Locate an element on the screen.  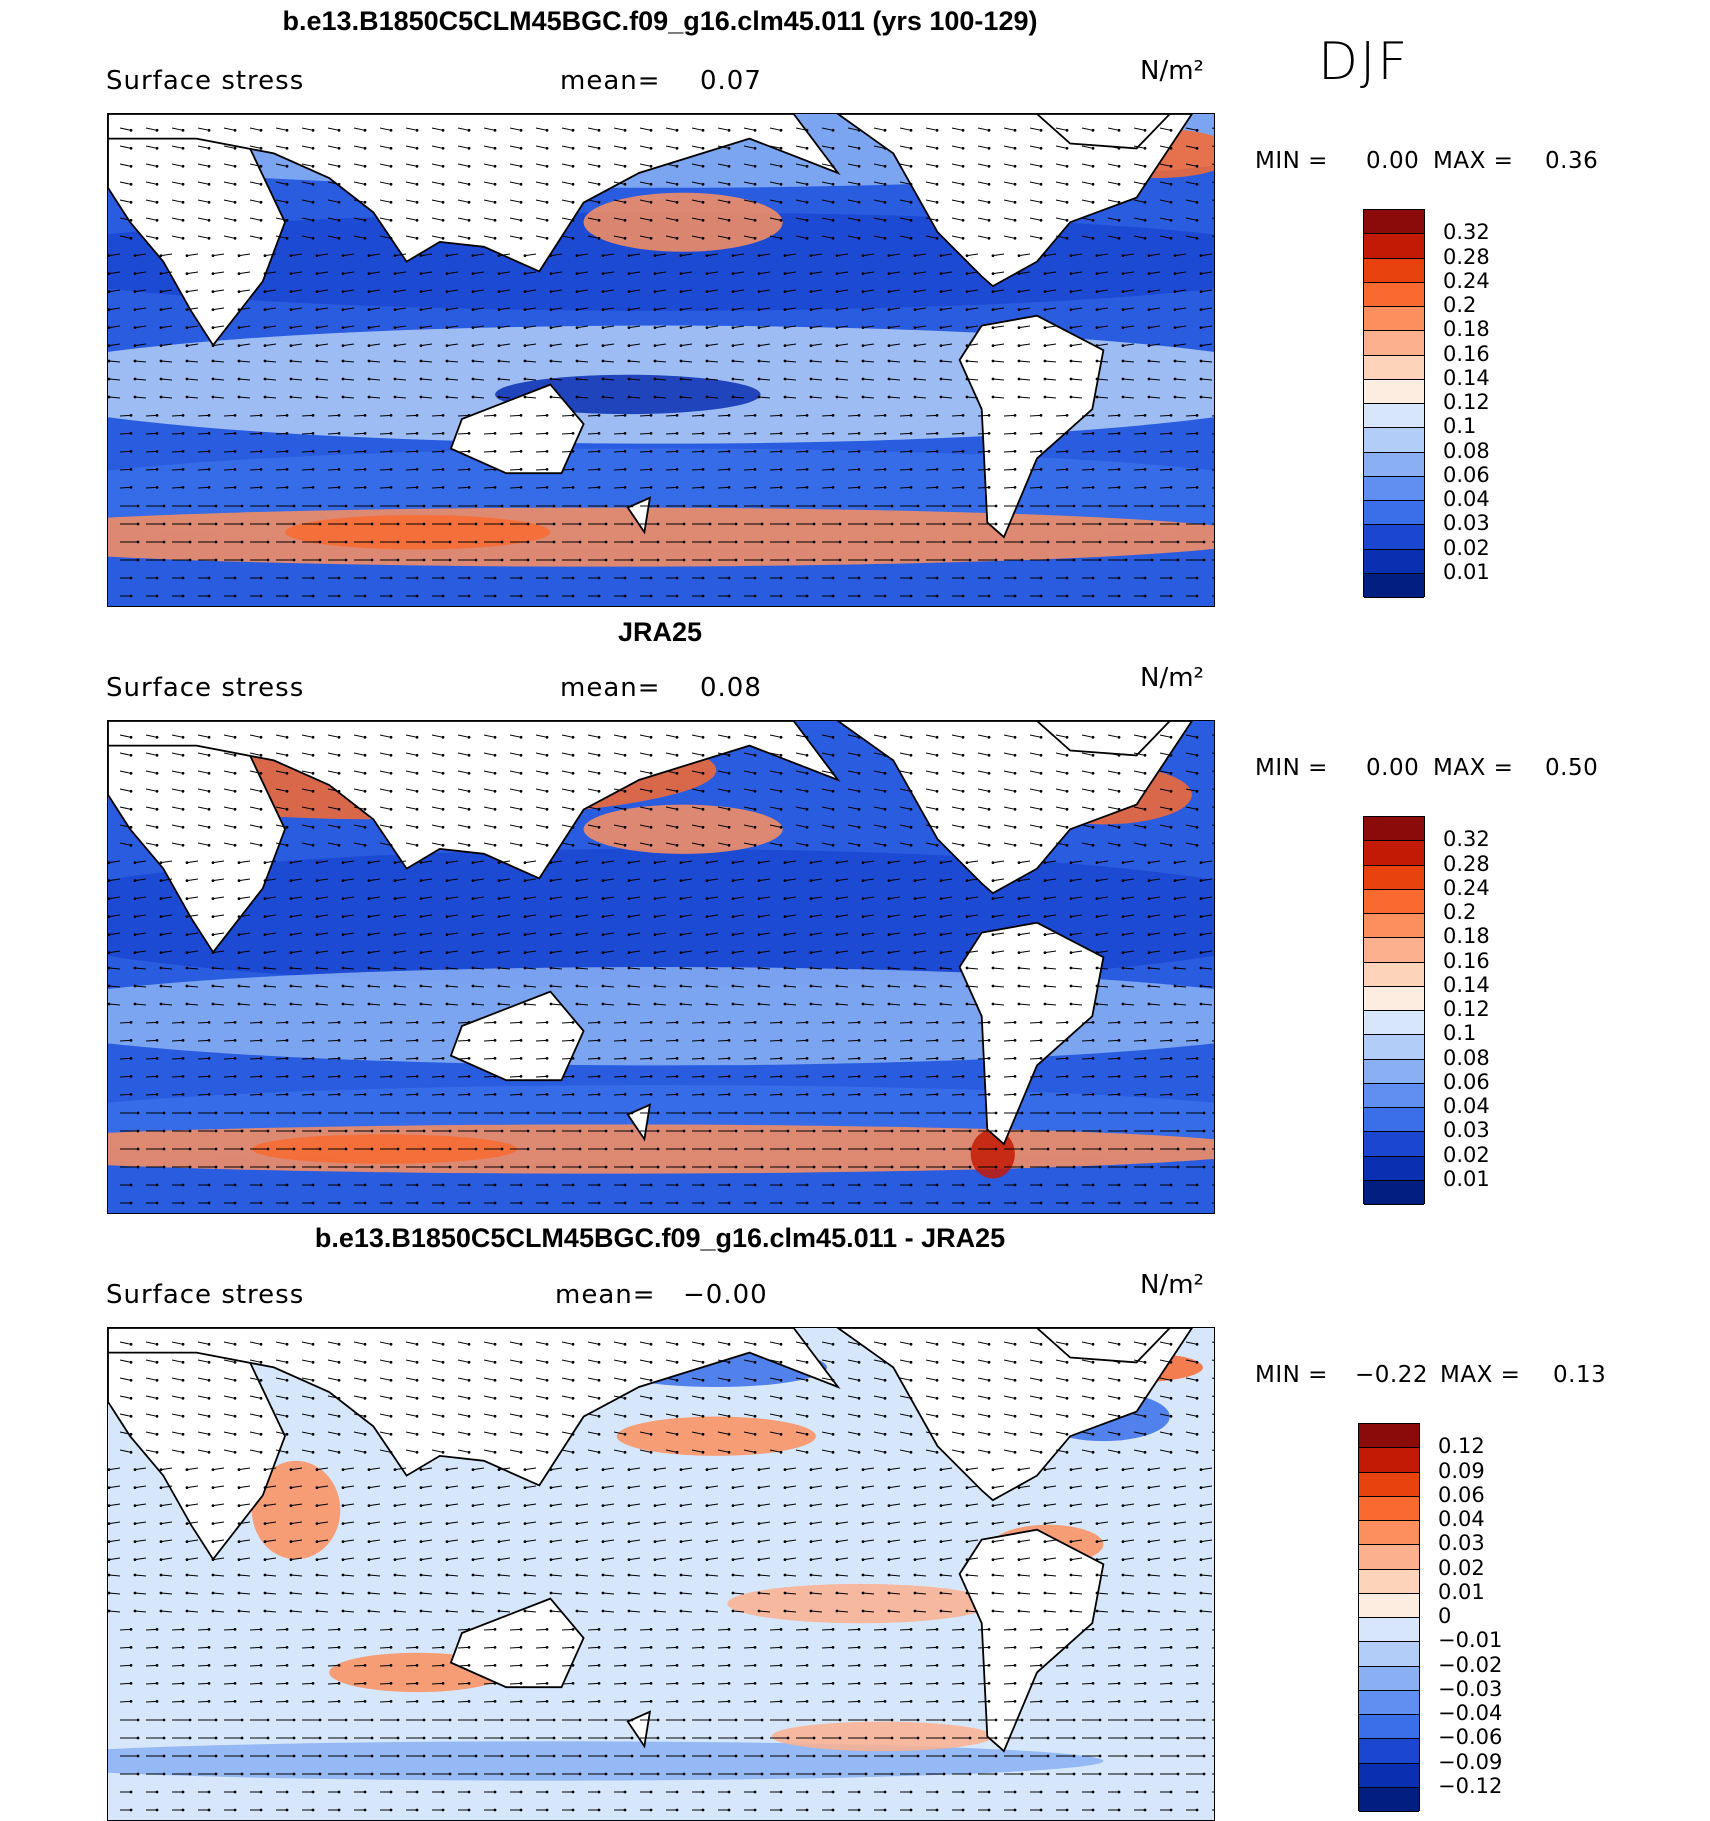
panel-2-mean-value: 0.08 is located at coordinates (731, 688).